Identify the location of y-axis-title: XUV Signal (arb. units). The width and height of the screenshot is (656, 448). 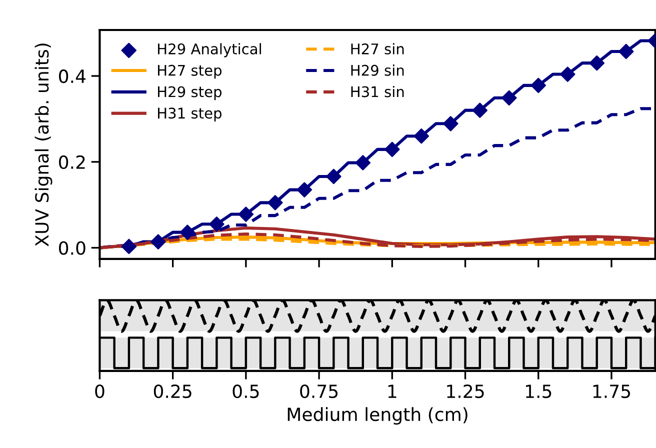
(43, 145).